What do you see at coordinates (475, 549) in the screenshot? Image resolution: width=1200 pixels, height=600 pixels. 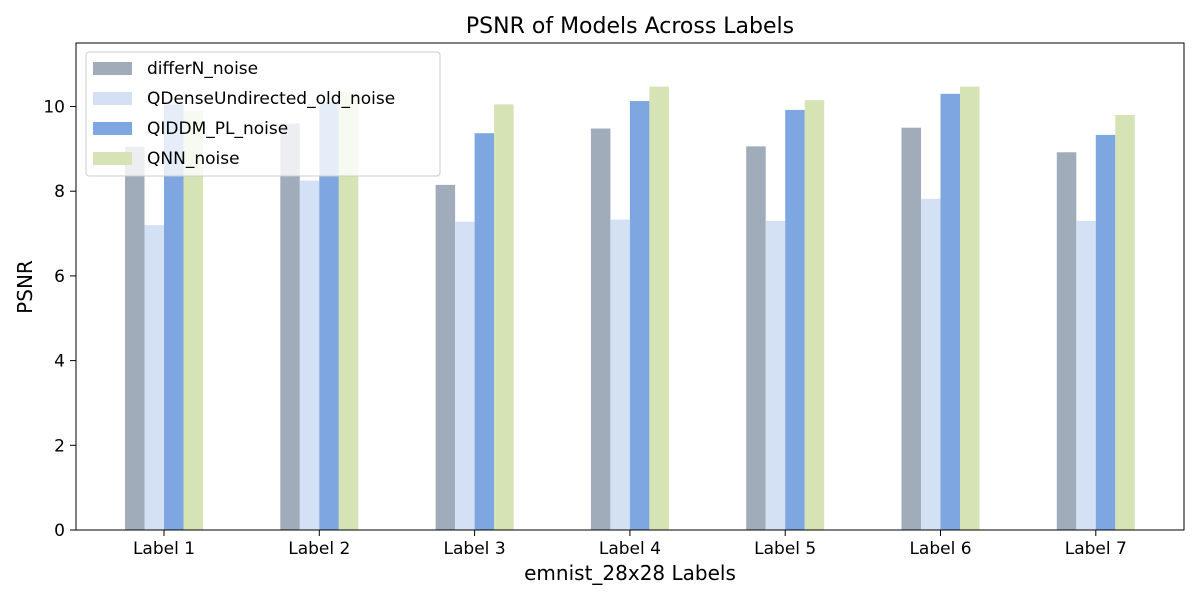 I see `x-tick-label: Label 3` at bounding box center [475, 549].